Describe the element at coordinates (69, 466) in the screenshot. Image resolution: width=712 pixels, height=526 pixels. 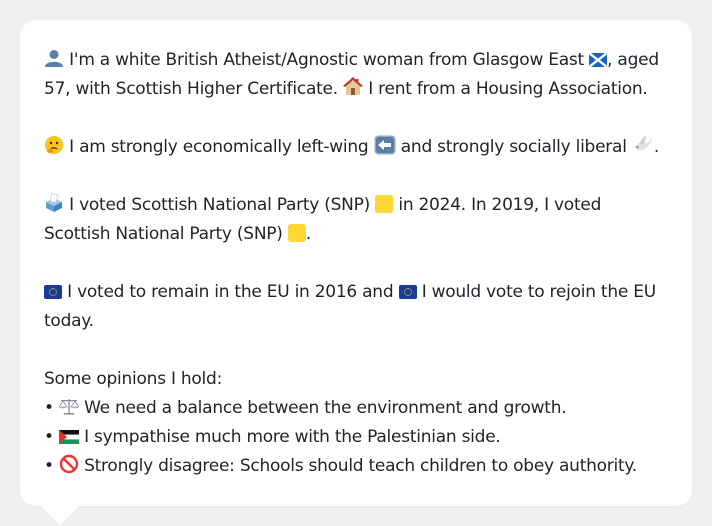
I see `prohibited-icon` at that location.